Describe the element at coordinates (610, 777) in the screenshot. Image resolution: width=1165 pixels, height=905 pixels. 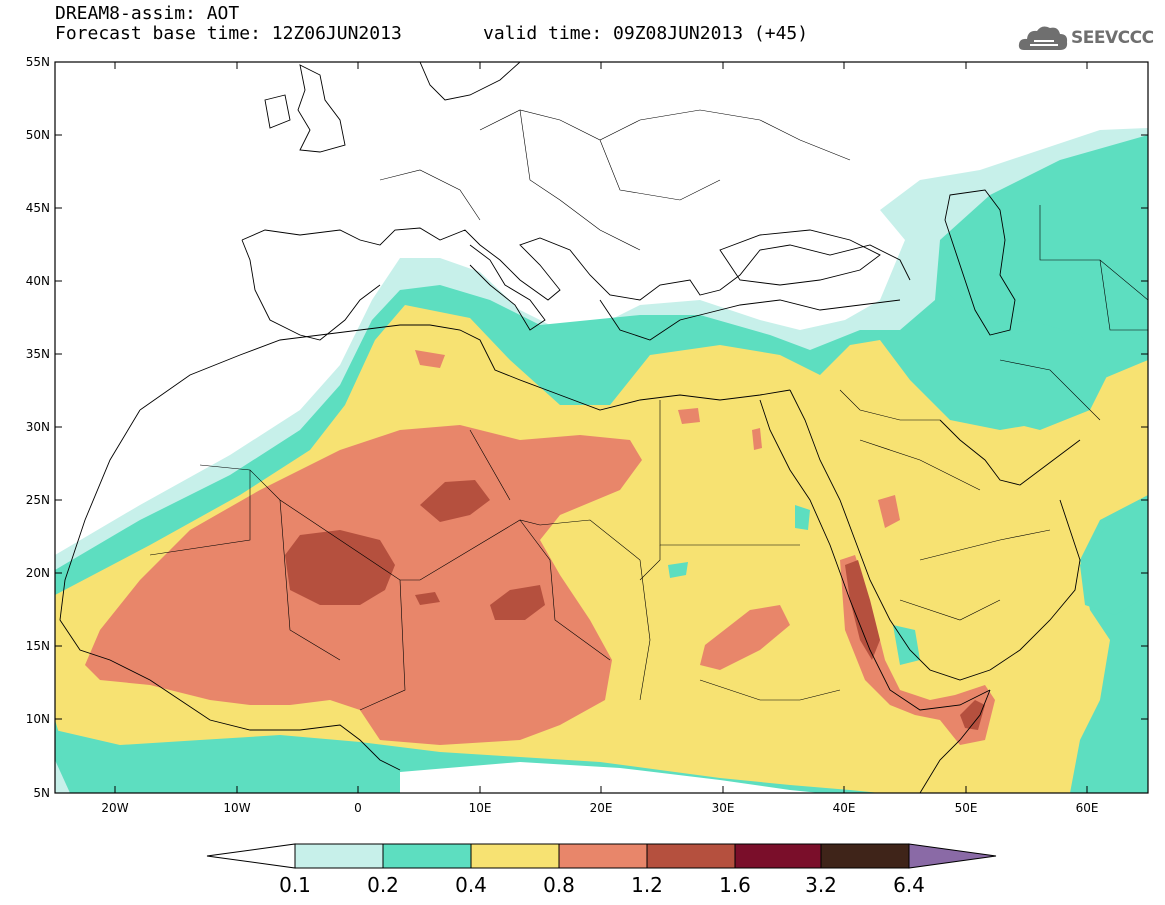
I see `aot-contour-below-0.1-south` at that location.